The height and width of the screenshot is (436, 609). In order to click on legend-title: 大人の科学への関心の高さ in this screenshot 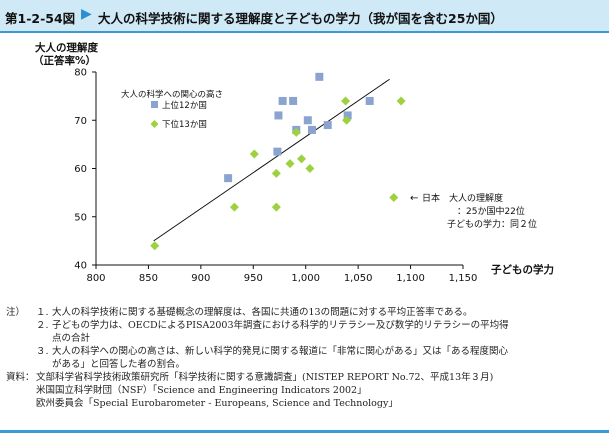, I will do `click(172, 94)`.